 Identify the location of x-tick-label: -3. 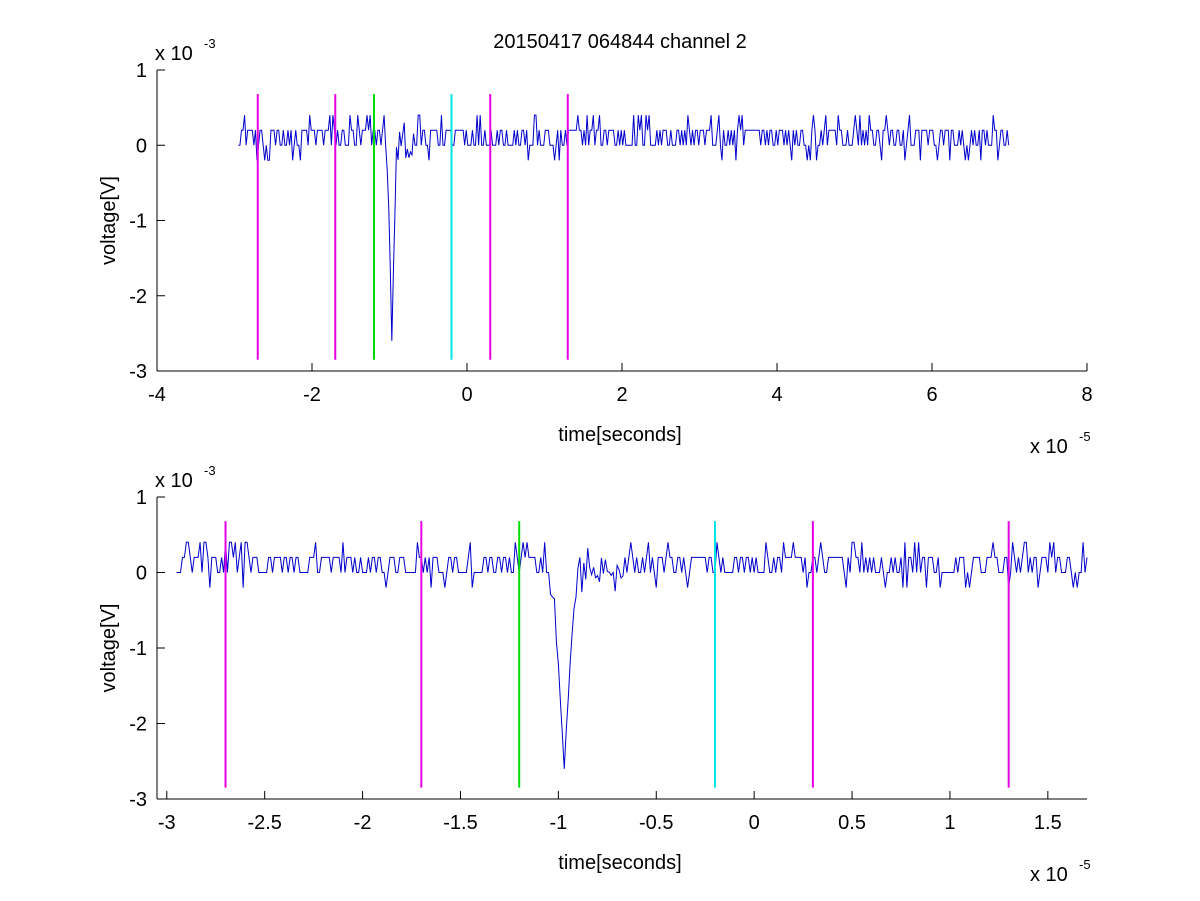
(167, 823).